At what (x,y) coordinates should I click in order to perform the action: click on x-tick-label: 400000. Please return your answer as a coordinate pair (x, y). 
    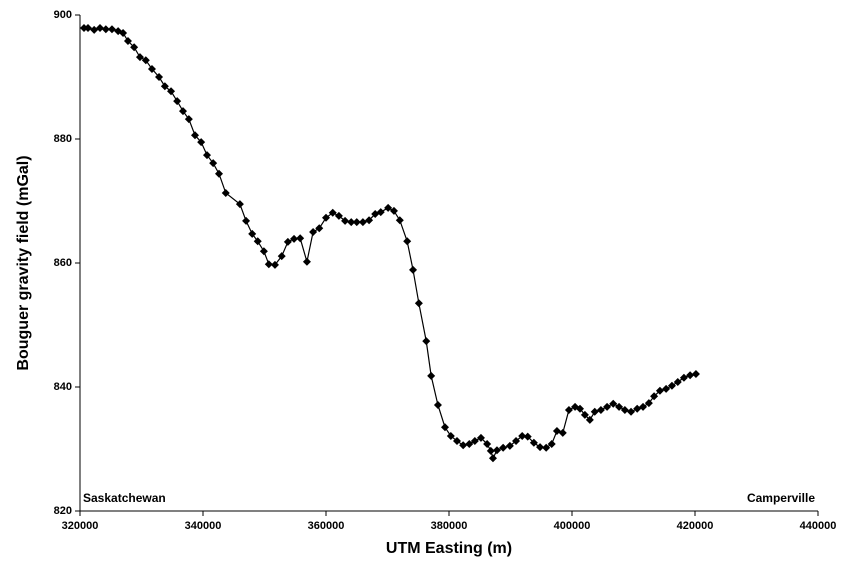
    Looking at the image, I should click on (572, 526).